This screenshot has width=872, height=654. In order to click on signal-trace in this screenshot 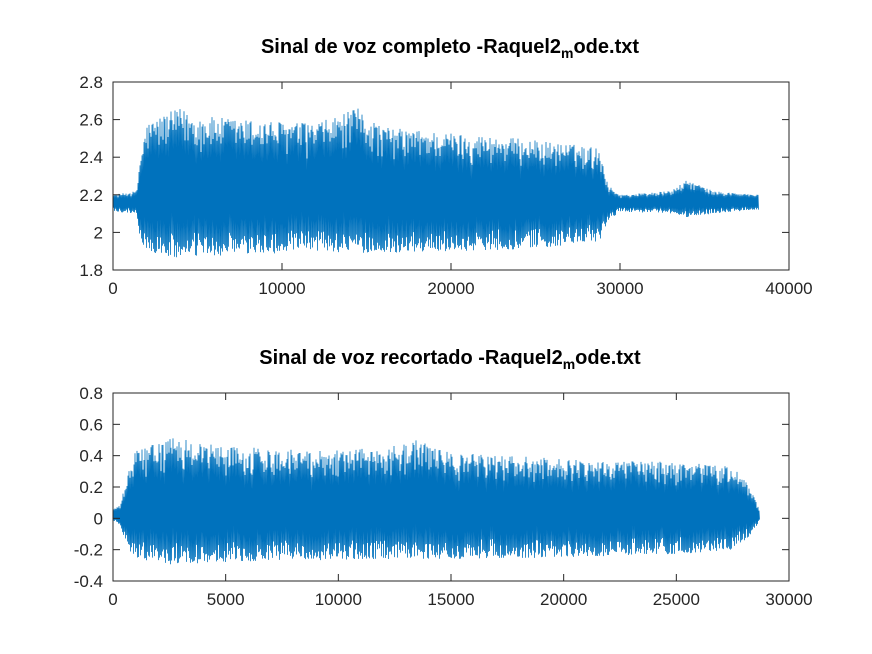, I will do `click(436, 501)`.